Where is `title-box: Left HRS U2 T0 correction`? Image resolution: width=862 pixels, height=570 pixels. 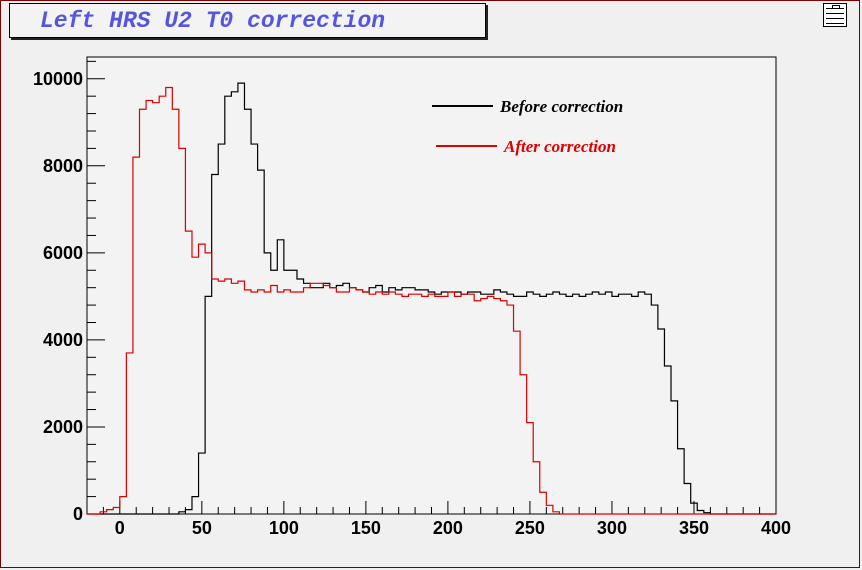
title-box: Left HRS U2 T0 correction is located at coordinates (247, 20).